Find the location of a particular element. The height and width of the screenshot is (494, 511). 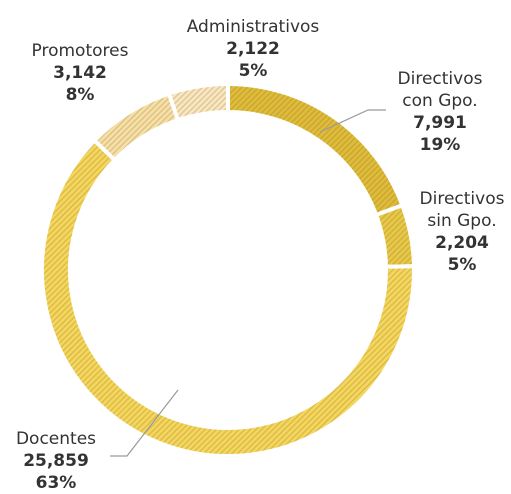

label-text-directivos-con-gpo: Directivos is located at coordinates (440, 79).